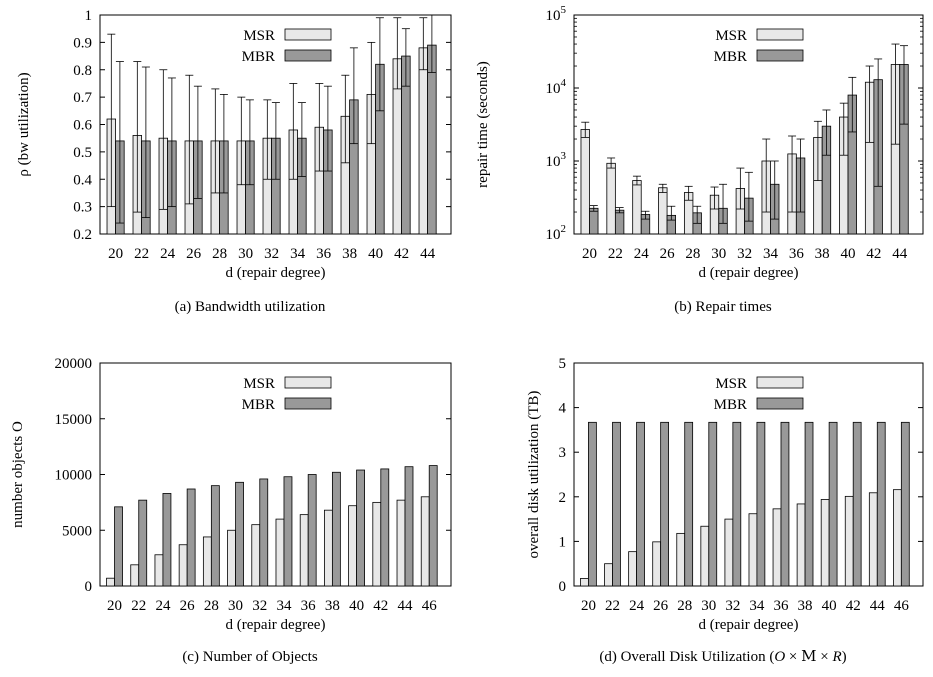 The height and width of the screenshot is (677, 933). What do you see at coordinates (74, 420) in the screenshot?
I see `y-tick-label: 15000` at bounding box center [74, 420].